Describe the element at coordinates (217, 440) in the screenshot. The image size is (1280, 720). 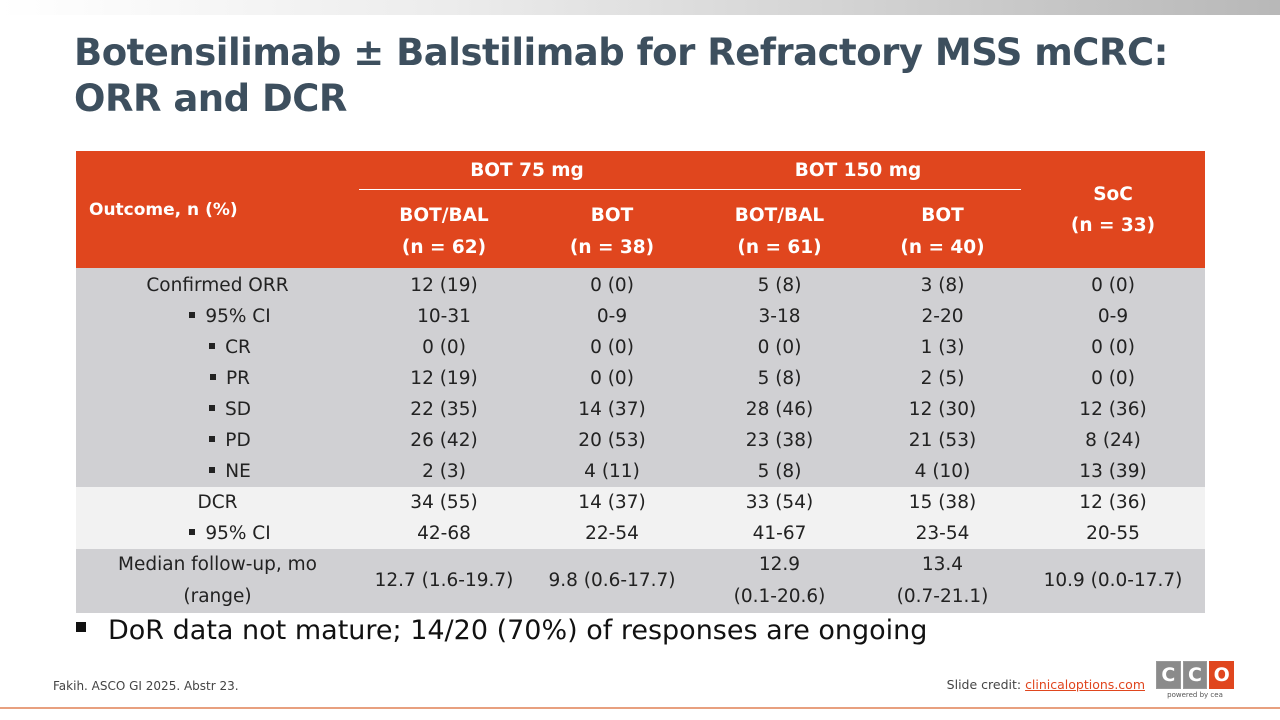
I see `row-label-cell: PD` at that location.